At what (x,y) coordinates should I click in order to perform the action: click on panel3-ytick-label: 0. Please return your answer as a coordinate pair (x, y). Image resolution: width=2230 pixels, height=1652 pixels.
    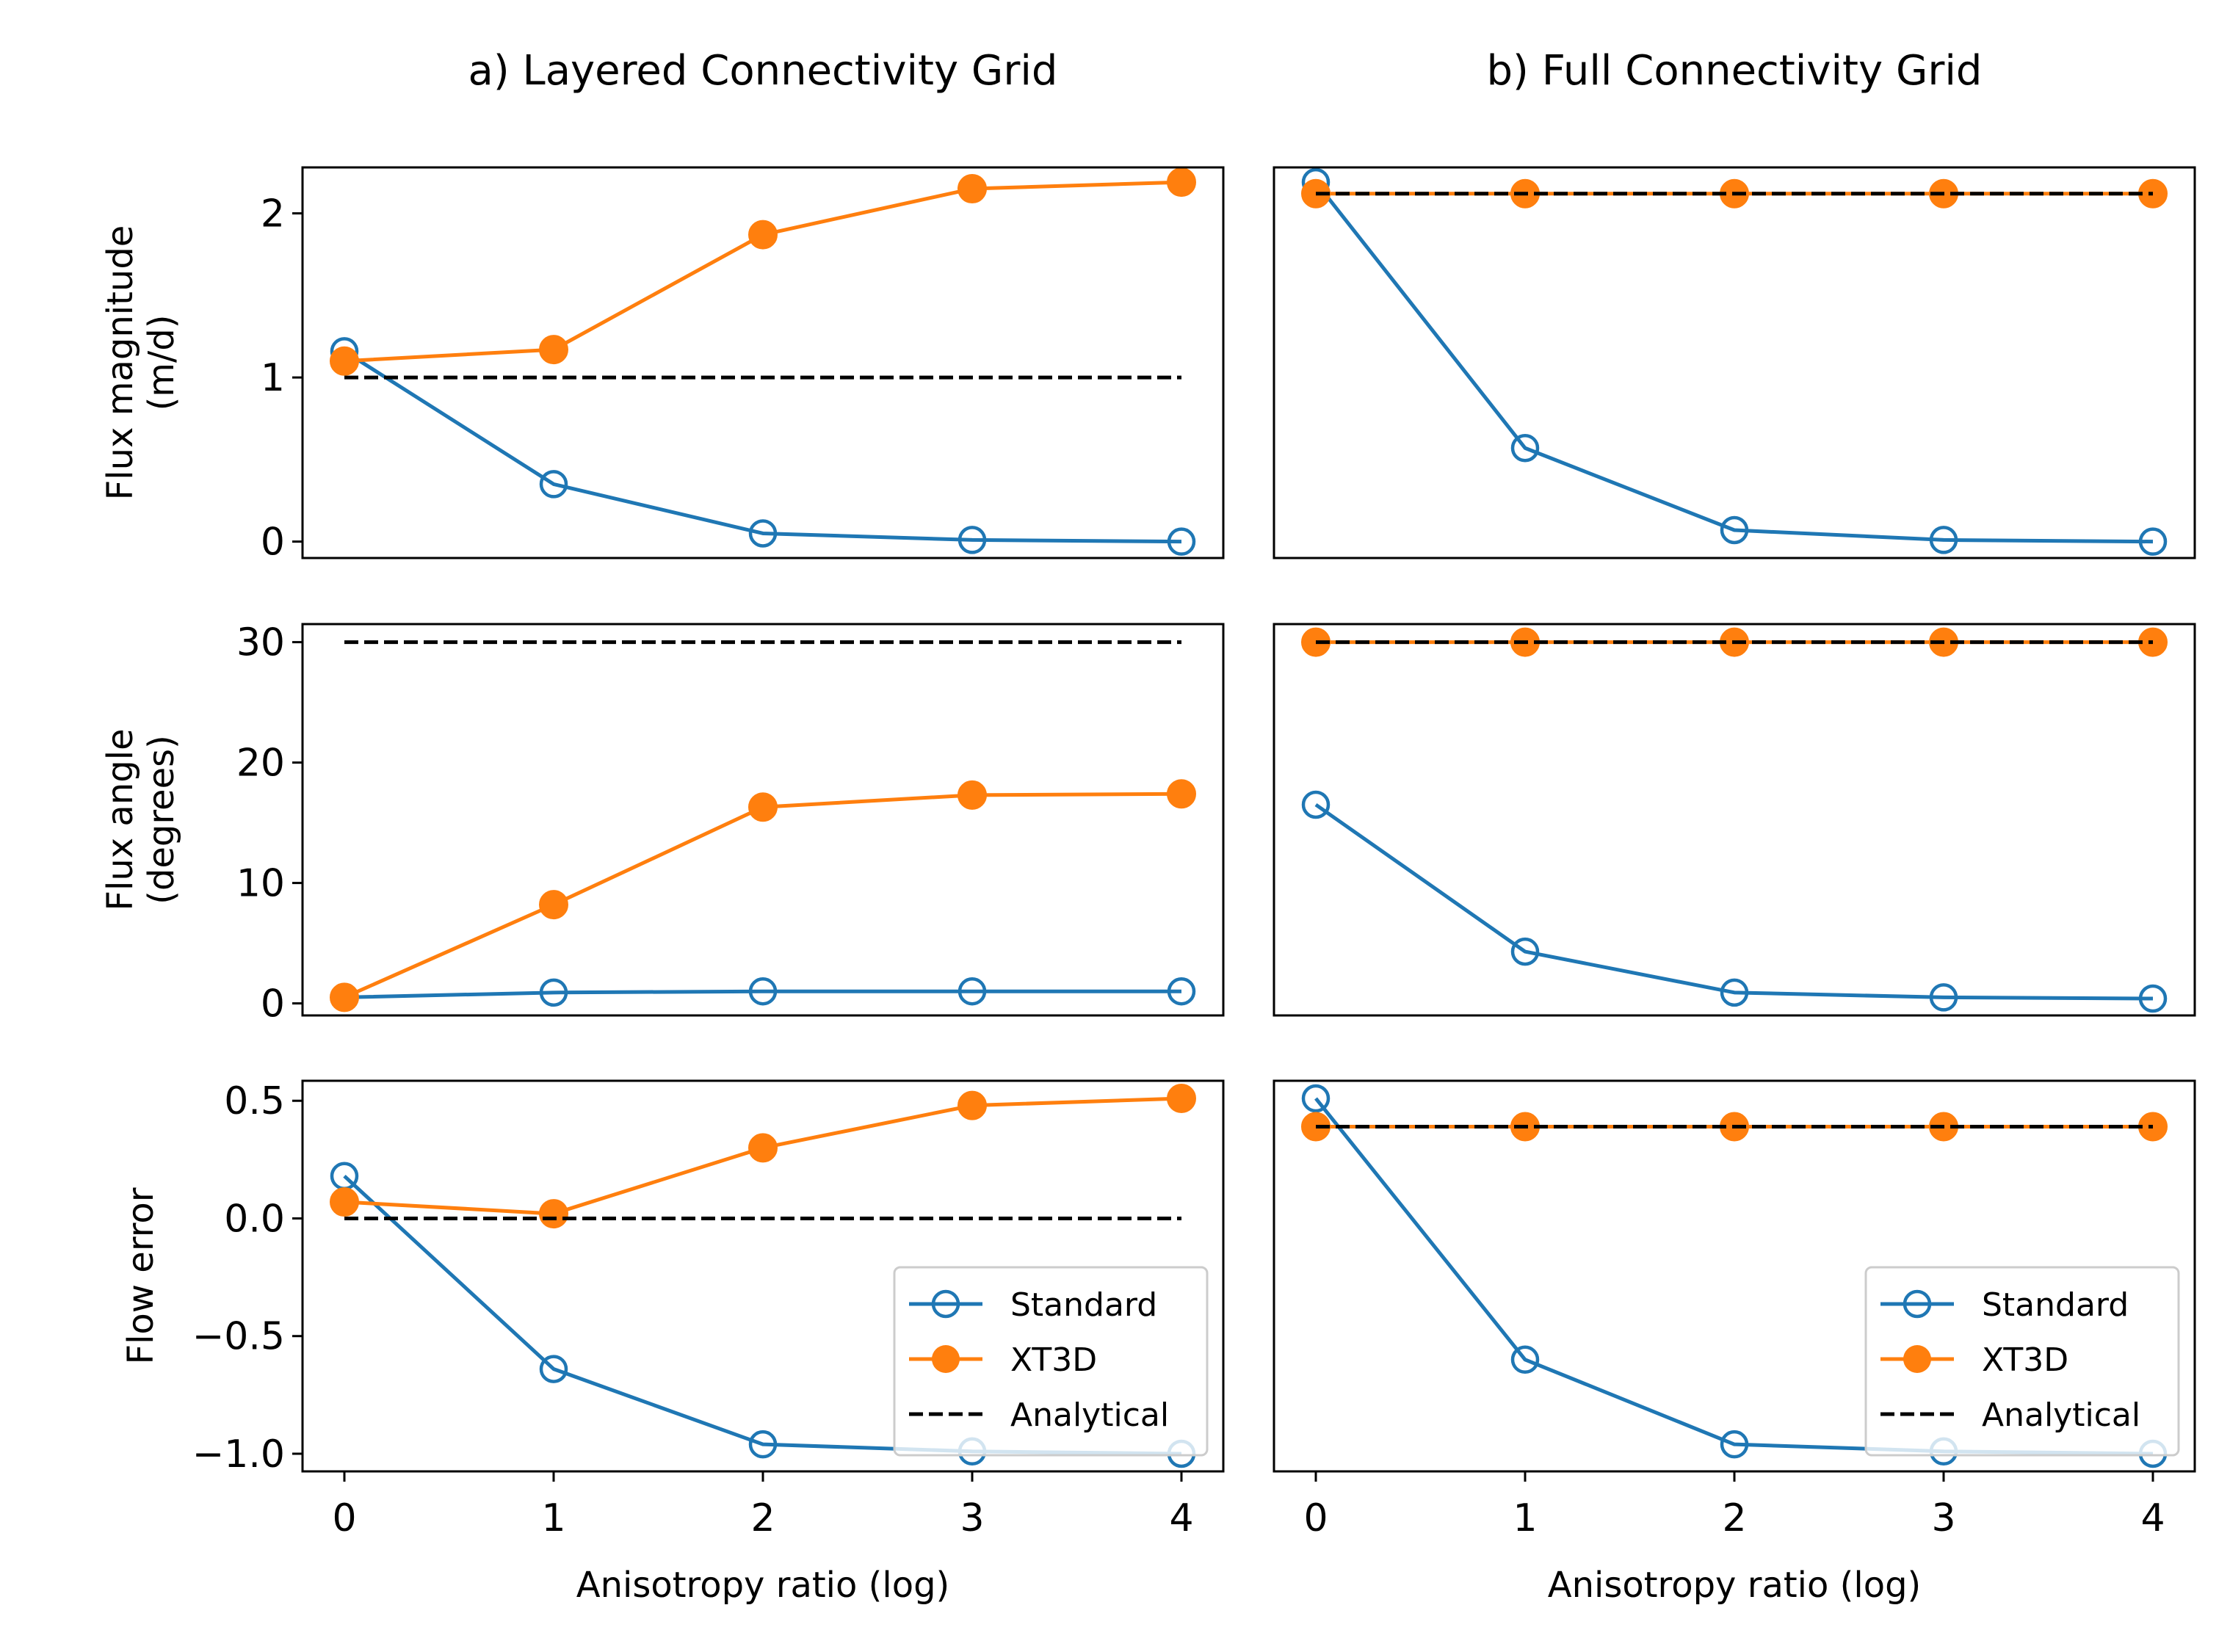
    Looking at the image, I should click on (273, 1004).